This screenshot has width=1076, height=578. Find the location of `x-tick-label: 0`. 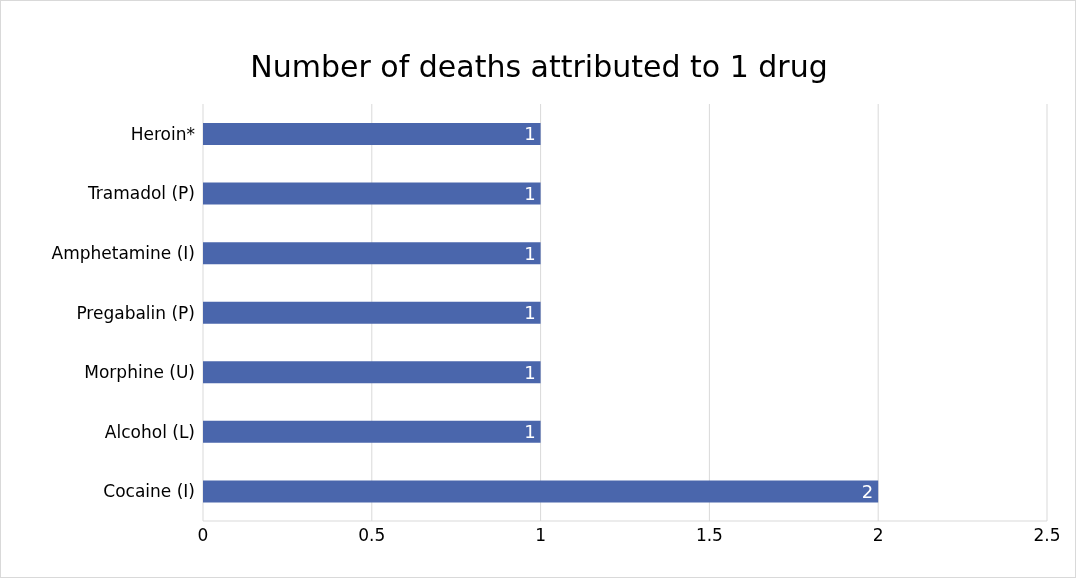

x-tick-label: 0 is located at coordinates (203, 535).